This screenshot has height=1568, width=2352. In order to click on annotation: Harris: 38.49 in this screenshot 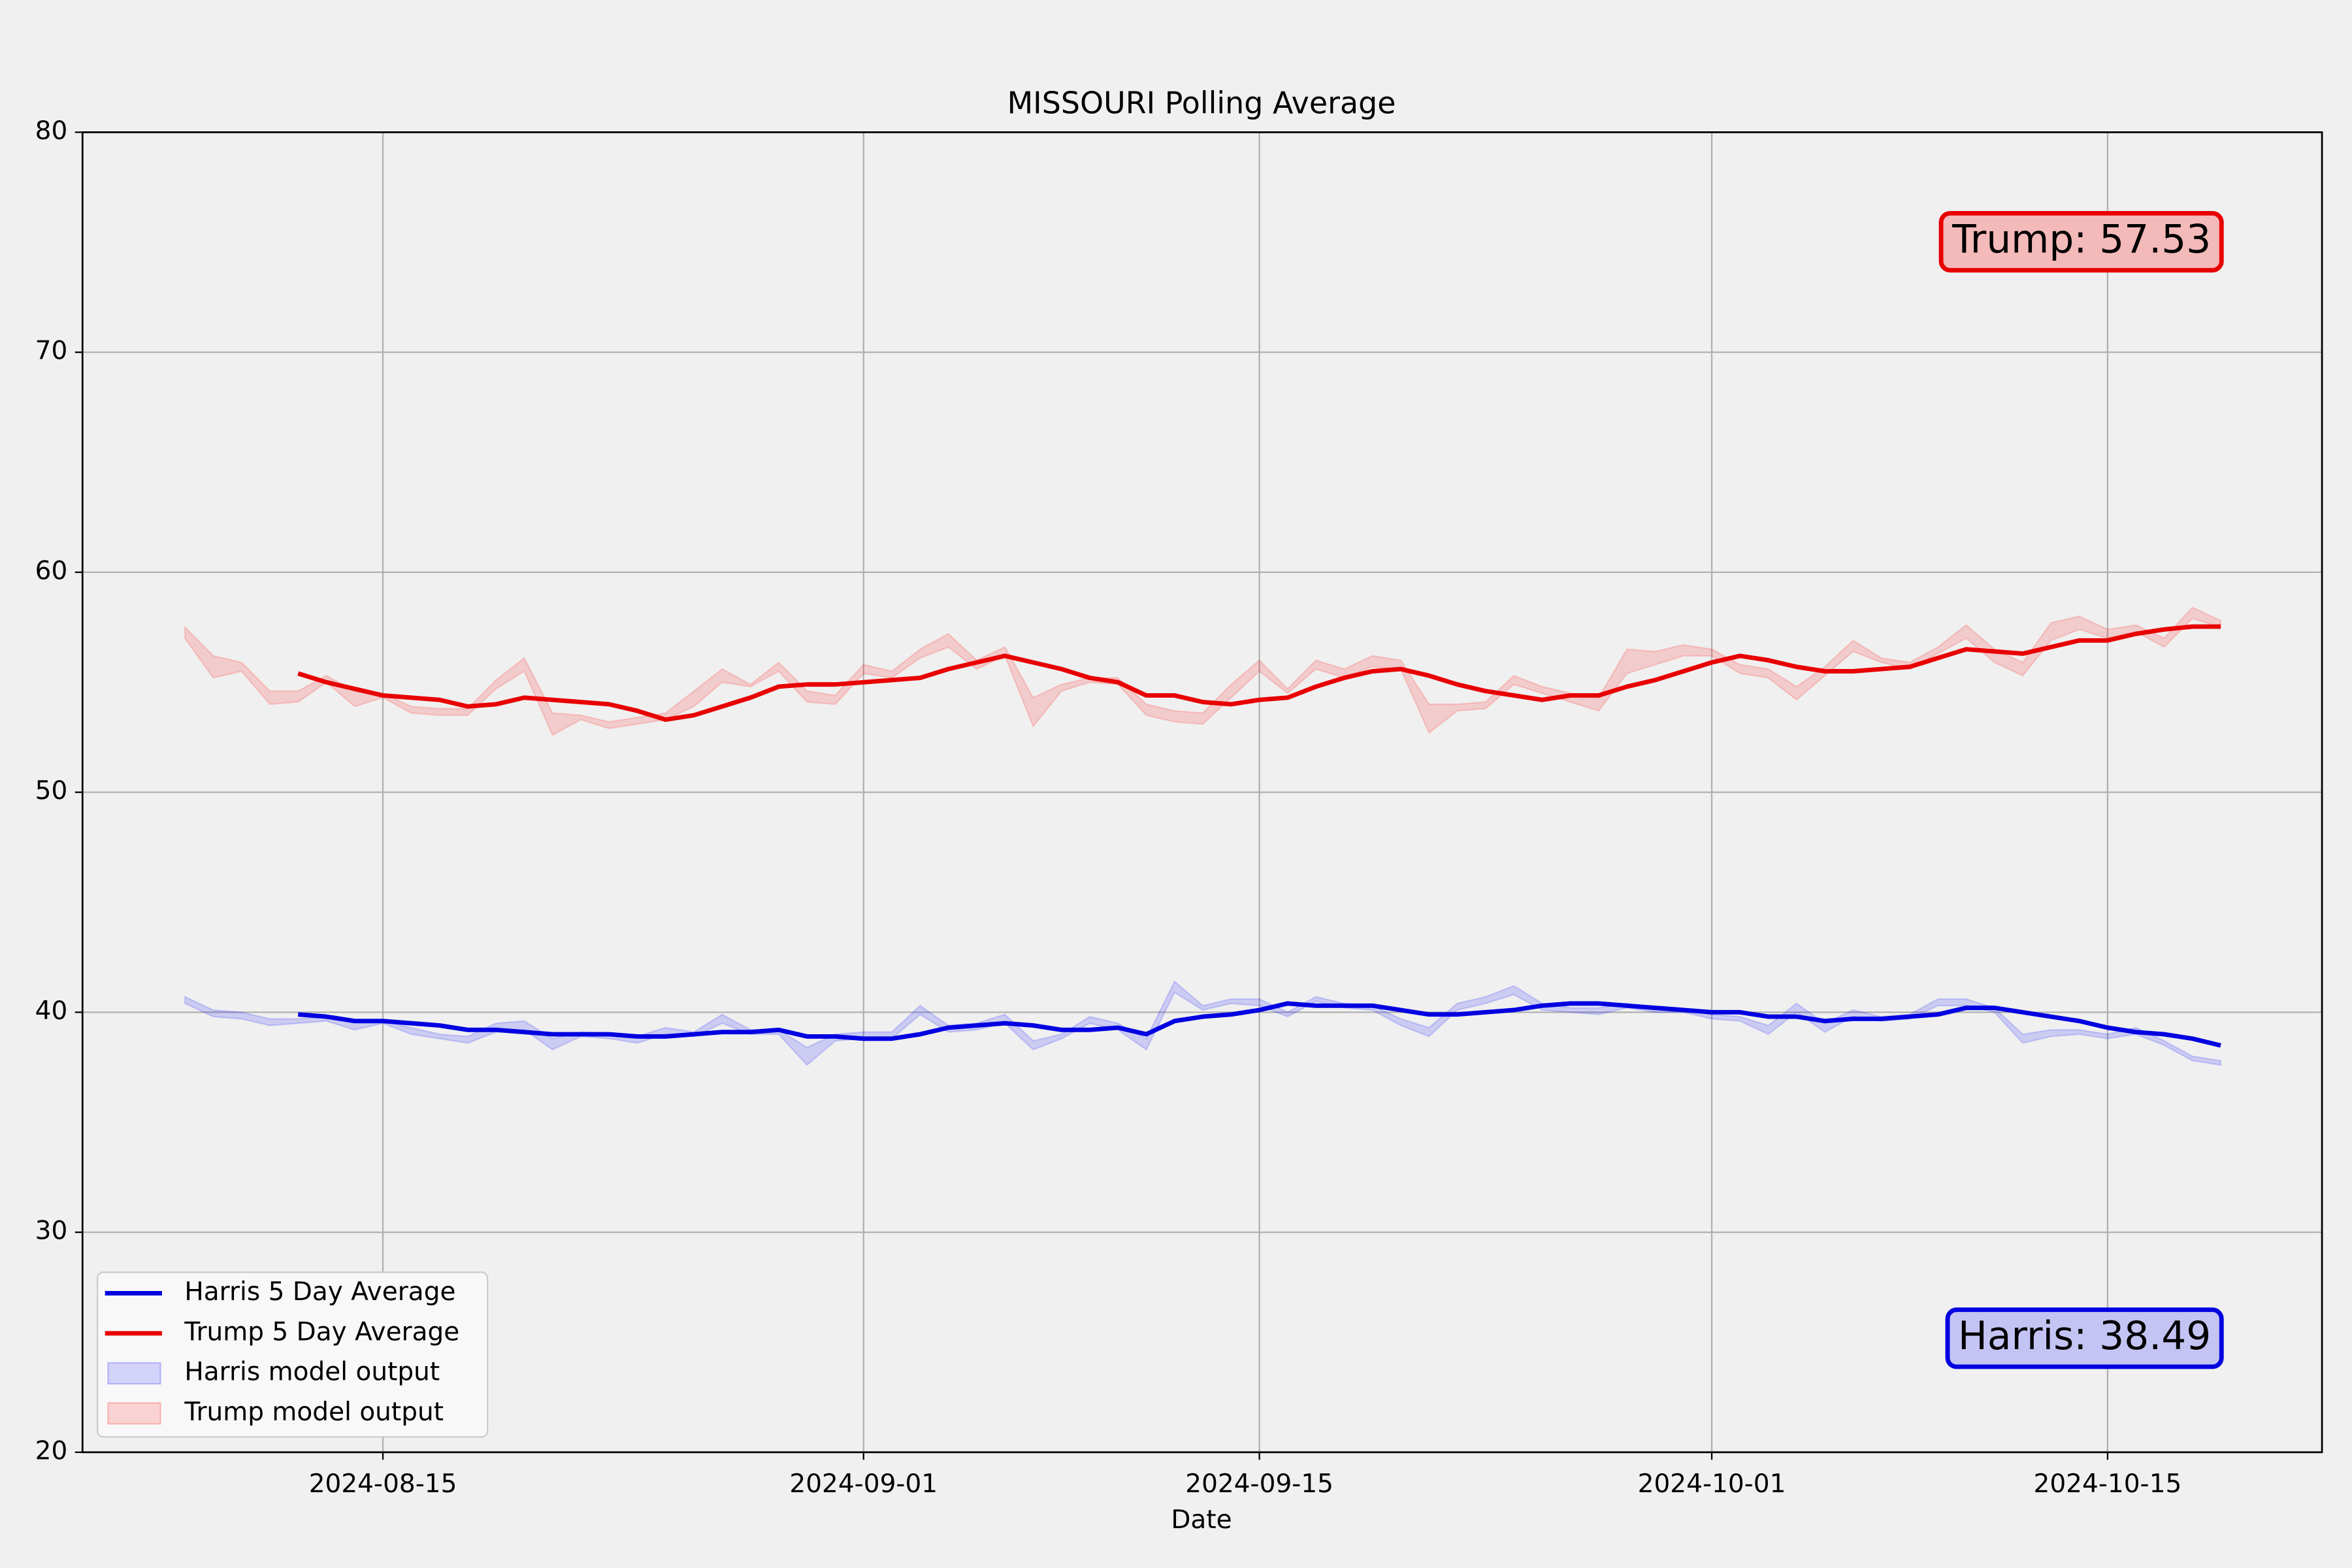, I will do `click(2084, 1338)`.